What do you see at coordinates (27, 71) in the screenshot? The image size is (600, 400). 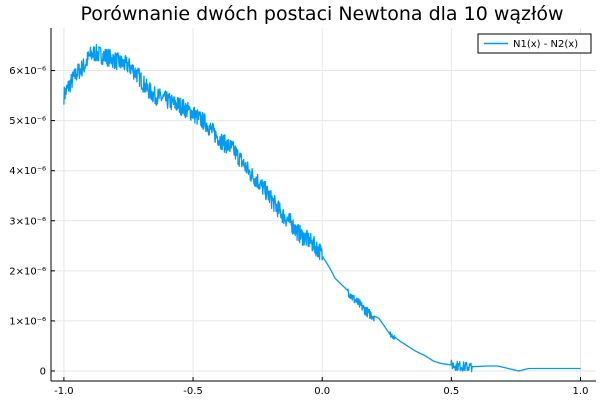 I see `y-tick-label: 6×10⁻⁶` at bounding box center [27, 71].